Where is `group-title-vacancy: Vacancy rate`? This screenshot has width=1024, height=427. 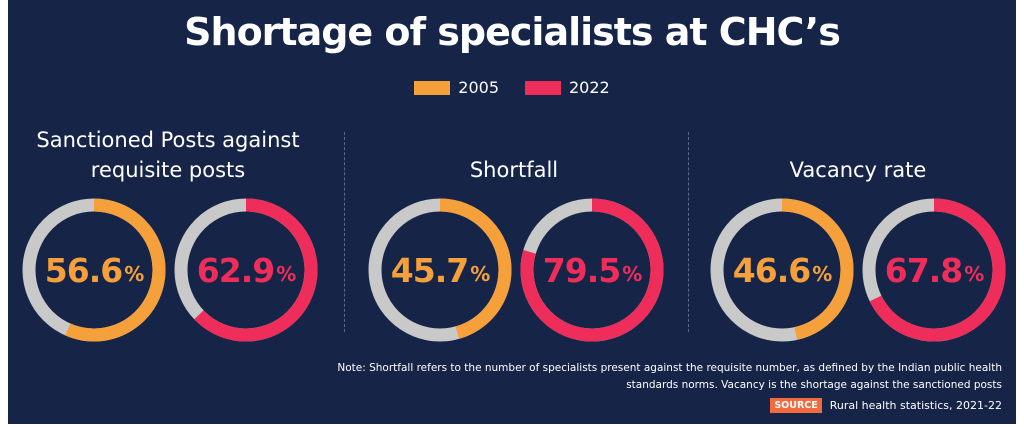
group-title-vacancy: Vacancy rate is located at coordinates (858, 170).